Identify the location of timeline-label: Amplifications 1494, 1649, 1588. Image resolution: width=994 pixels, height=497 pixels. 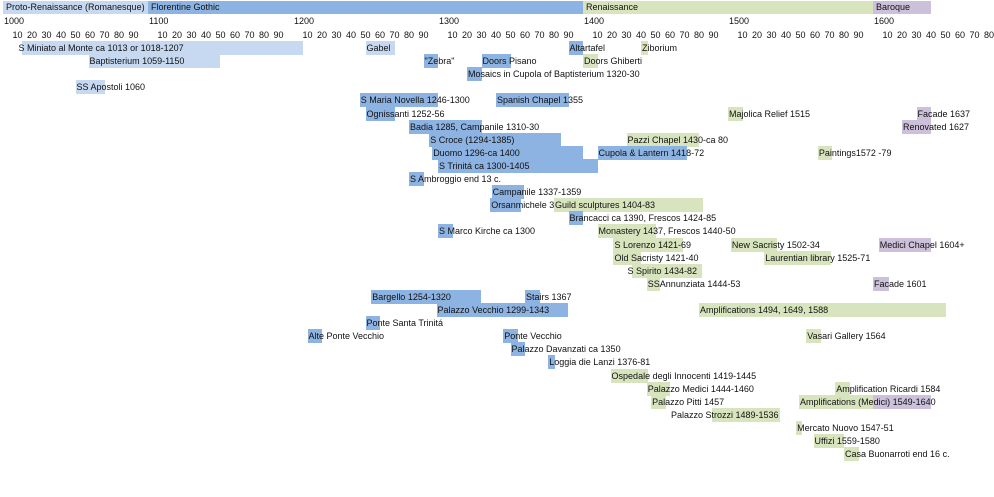
(764, 310).